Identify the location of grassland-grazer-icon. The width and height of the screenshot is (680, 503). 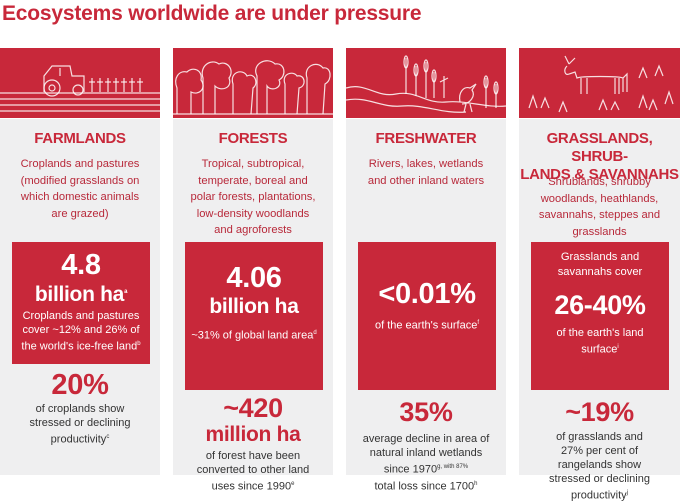
(601, 84).